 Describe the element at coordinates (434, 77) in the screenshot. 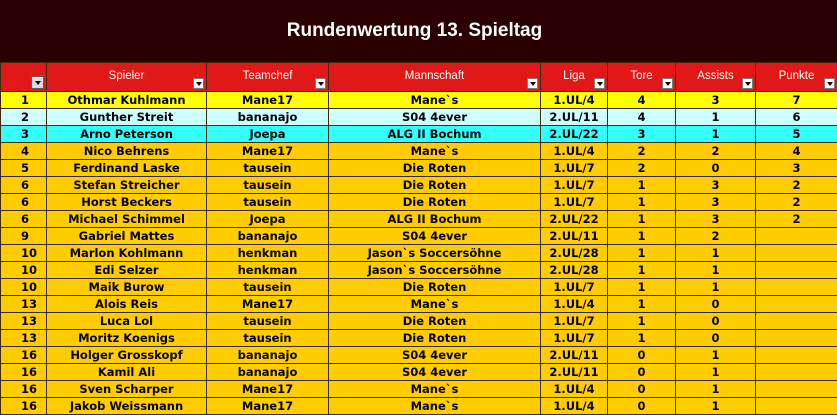

I see `column-header-mannschaft: Mannschaft` at that location.